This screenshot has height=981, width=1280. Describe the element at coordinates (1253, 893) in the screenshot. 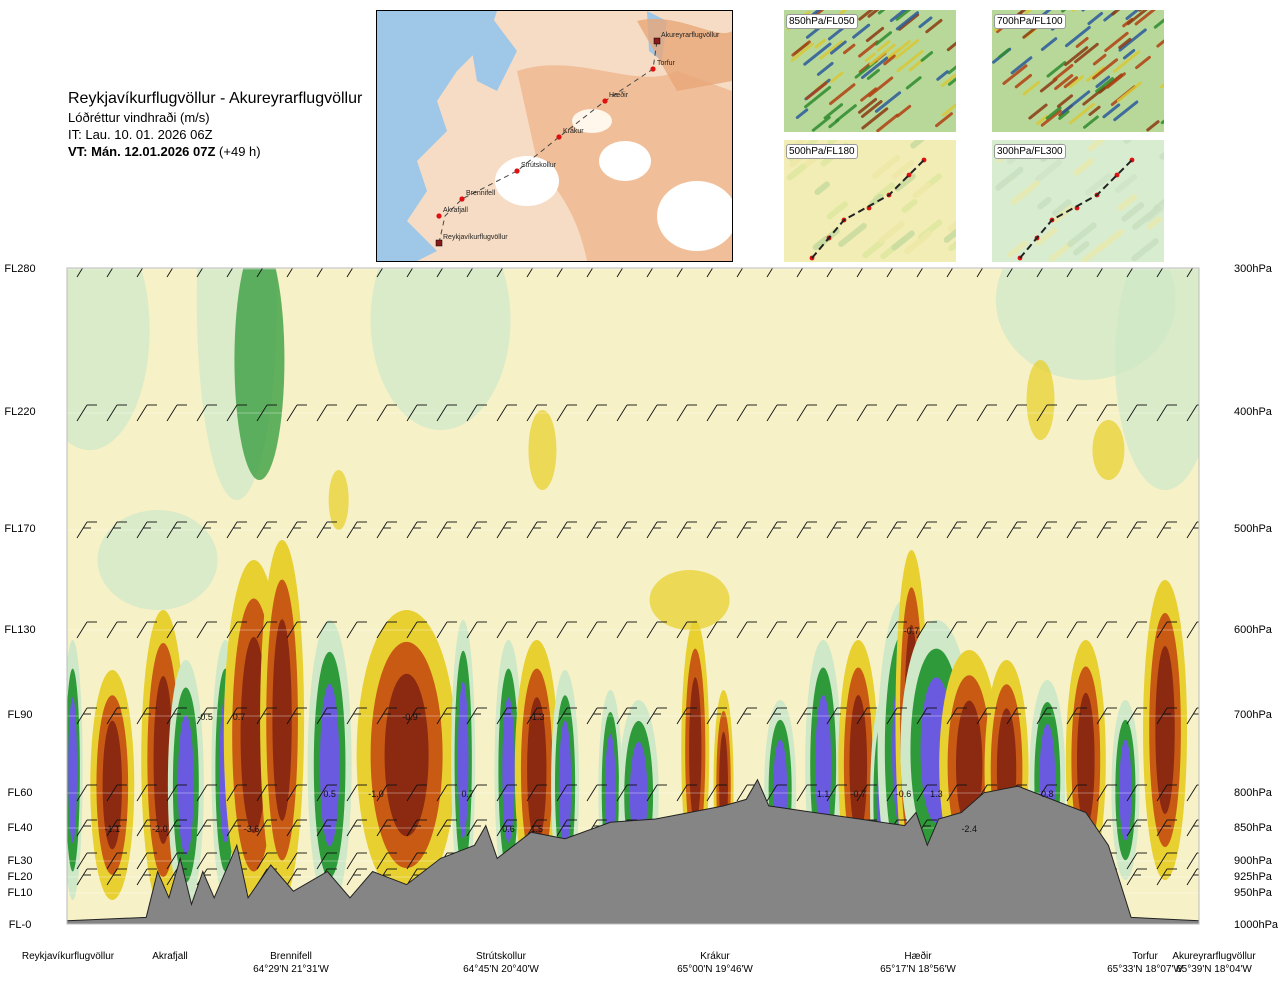

I see `y-right-tick: 950hPa` at that location.